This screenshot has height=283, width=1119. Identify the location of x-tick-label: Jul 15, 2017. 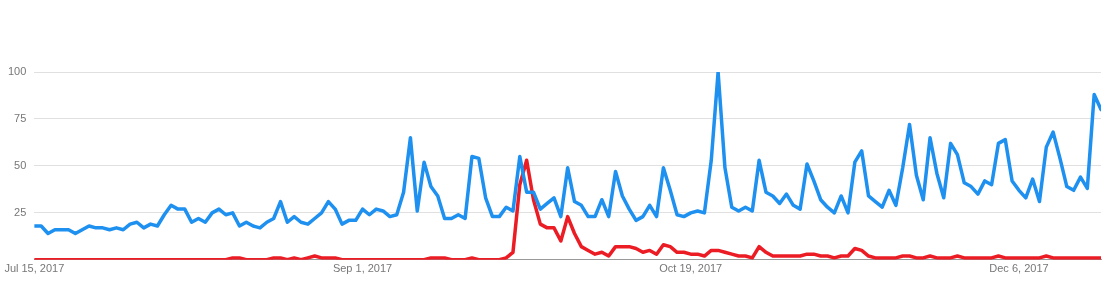
(34, 268).